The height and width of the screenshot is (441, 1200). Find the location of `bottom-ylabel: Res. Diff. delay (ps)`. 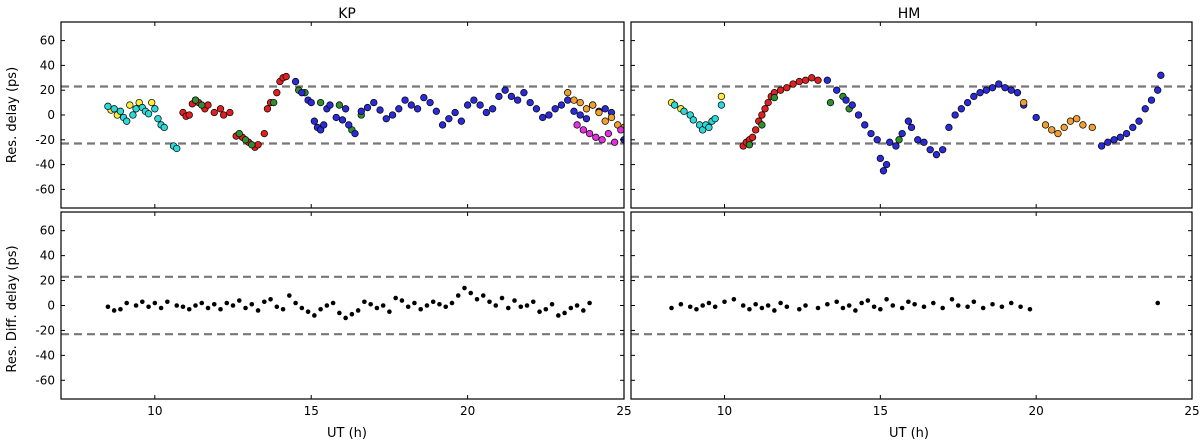

bottom-ylabel: Res. Diff. delay (ps) is located at coordinates (12, 308).